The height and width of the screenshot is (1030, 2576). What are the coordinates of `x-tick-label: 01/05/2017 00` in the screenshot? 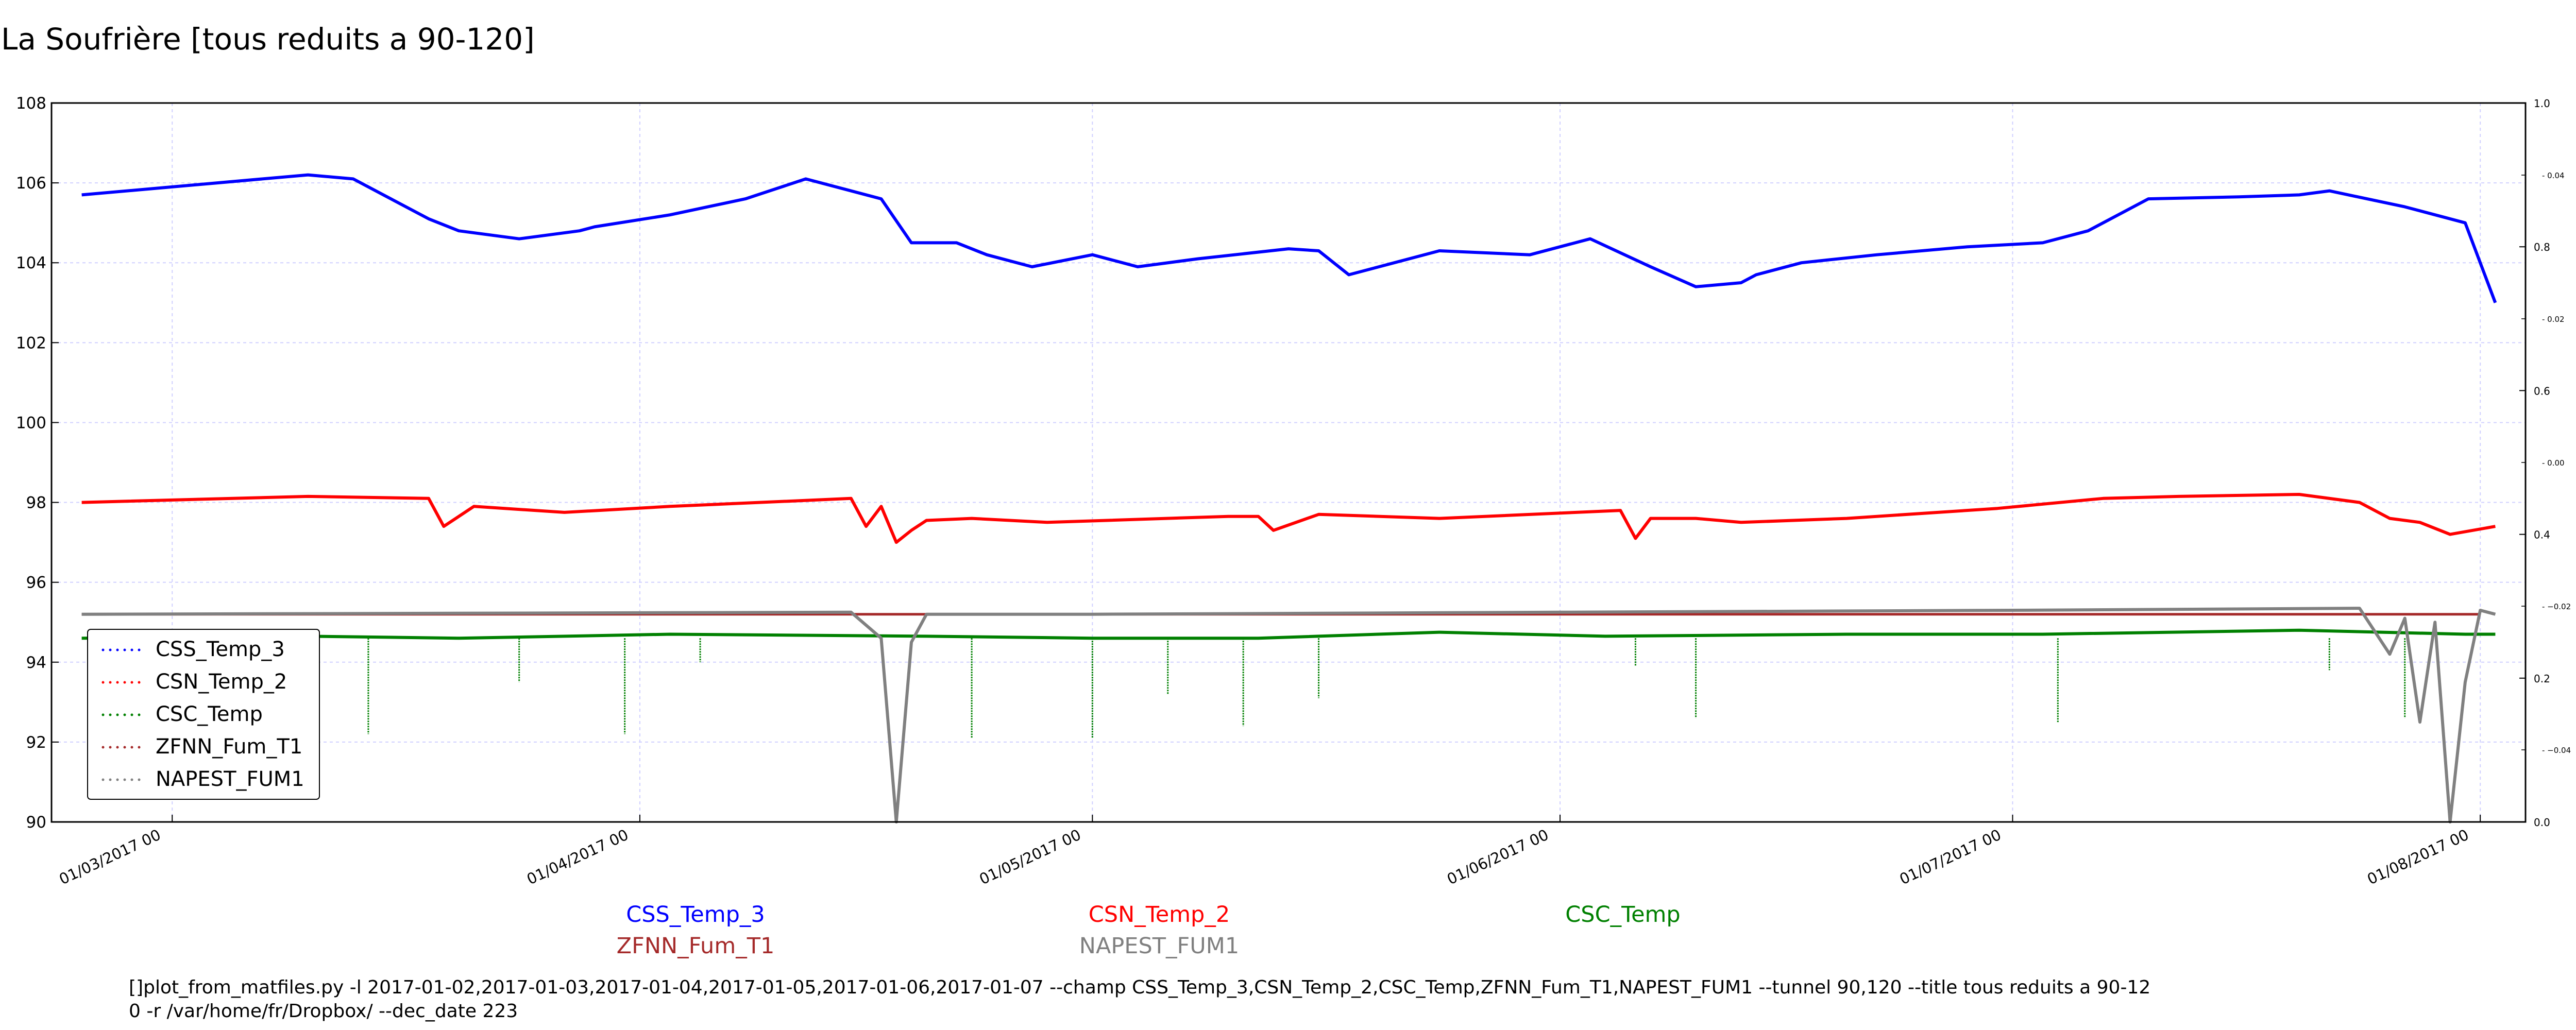 It's located at (1030, 857).